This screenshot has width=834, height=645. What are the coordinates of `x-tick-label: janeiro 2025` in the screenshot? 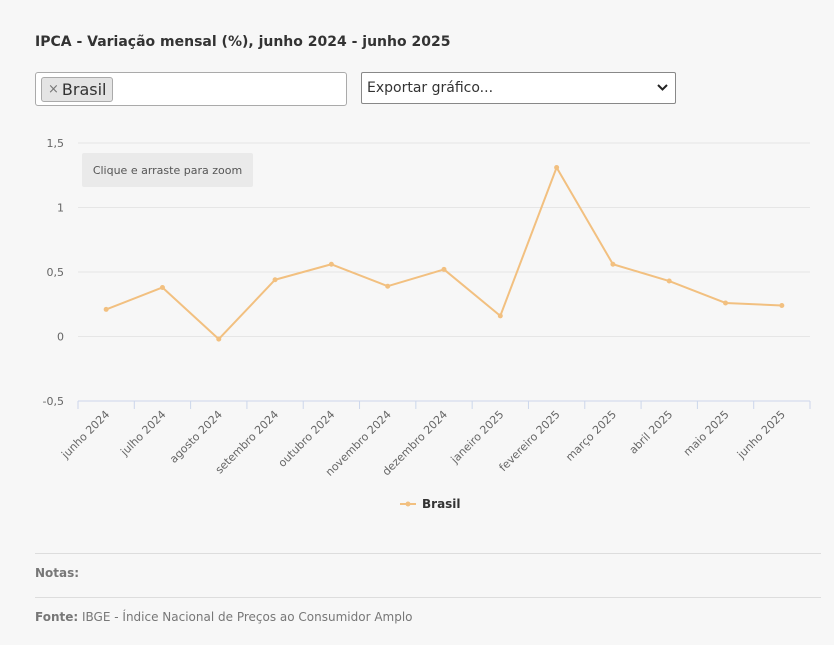 It's located at (477, 437).